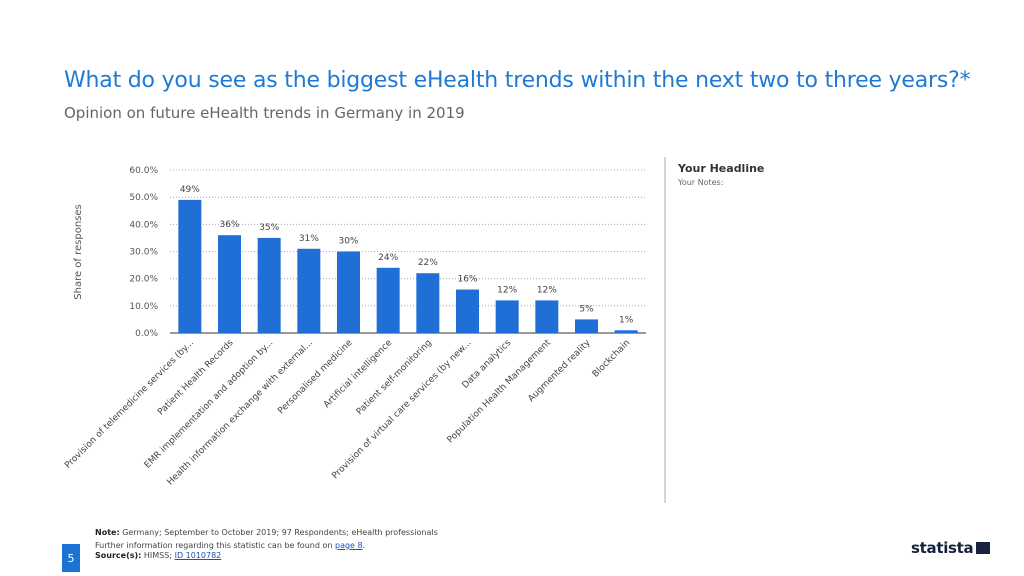 This screenshot has width=1024, height=576. Describe the element at coordinates (198, 555) in the screenshot. I see `source-link: ID 1010782` at that location.